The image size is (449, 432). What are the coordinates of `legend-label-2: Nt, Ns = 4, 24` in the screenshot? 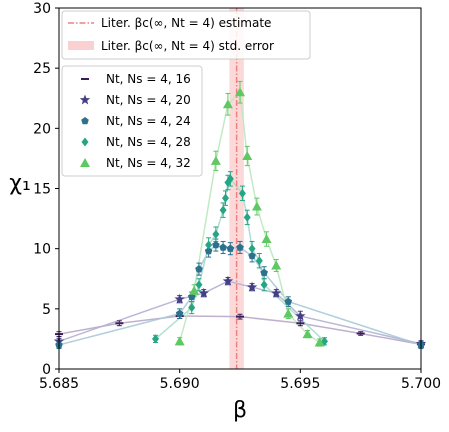 It's located at (148, 121).